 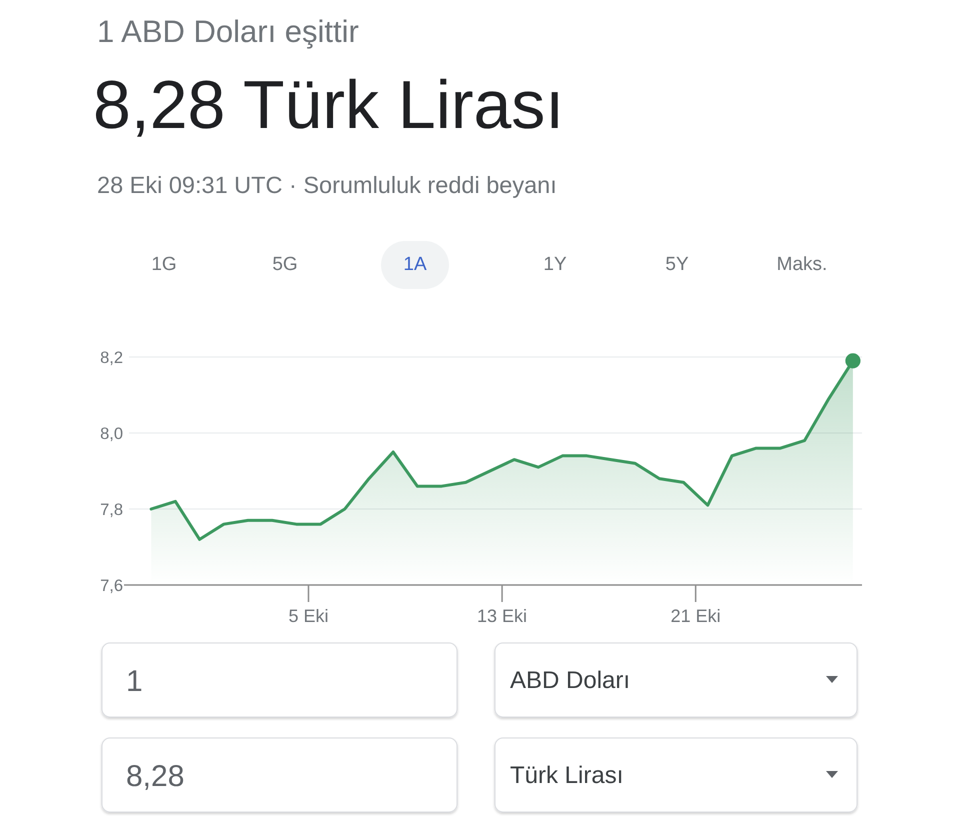 I want to click on text: ABD Doları, so click(x=570, y=680).